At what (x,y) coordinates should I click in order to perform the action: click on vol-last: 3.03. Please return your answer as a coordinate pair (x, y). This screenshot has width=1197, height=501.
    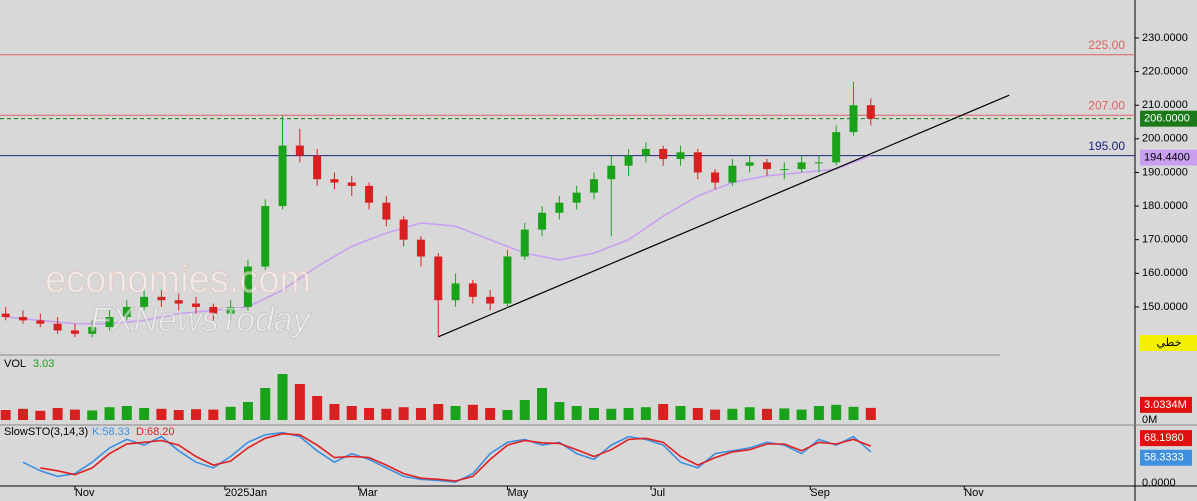
    Looking at the image, I should click on (43, 364).